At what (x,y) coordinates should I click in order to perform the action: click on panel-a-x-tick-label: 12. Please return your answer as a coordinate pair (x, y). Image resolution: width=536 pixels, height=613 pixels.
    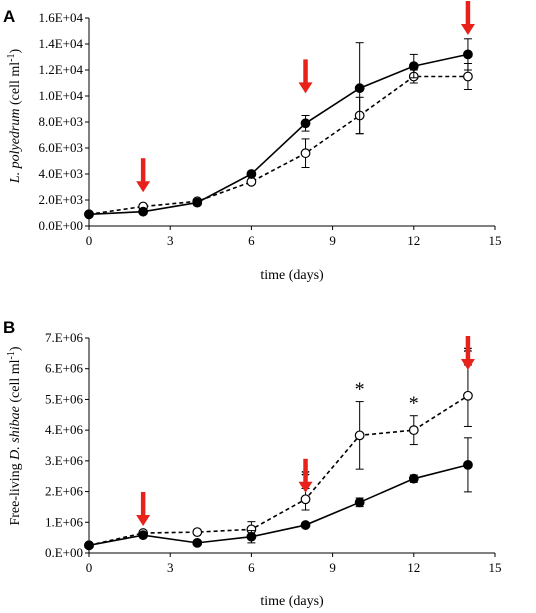
    Looking at the image, I should click on (413, 240).